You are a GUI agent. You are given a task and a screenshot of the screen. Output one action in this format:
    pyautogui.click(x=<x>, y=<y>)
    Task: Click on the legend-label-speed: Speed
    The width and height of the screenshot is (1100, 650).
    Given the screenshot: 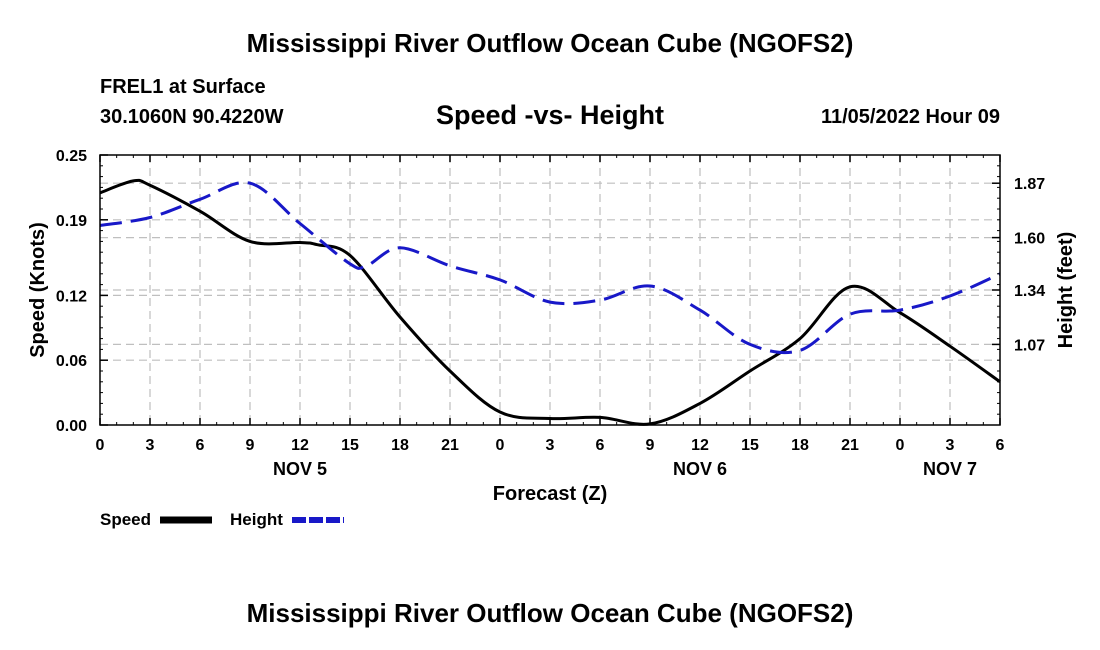 What is the action you would take?
    pyautogui.click(x=125, y=519)
    